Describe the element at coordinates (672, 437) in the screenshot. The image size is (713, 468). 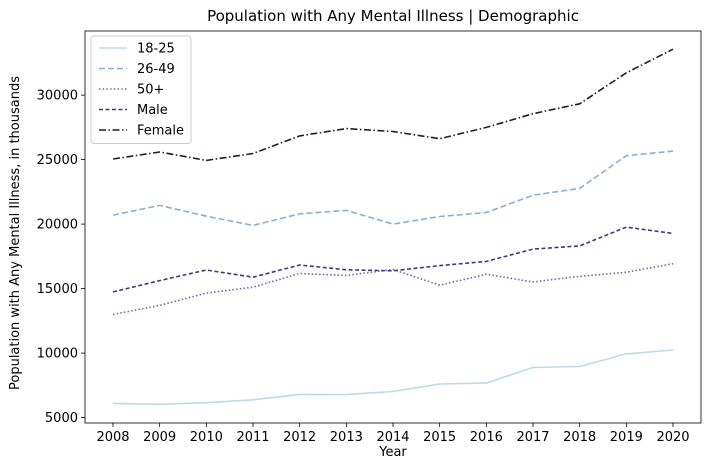
I see `x-tick-label: 2020` at that location.